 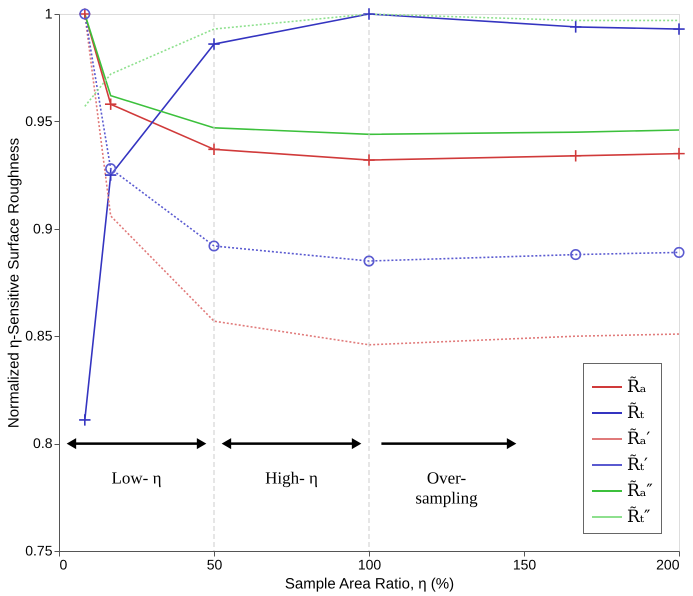 I want to click on y-tick-label: 1, so click(x=48, y=14).